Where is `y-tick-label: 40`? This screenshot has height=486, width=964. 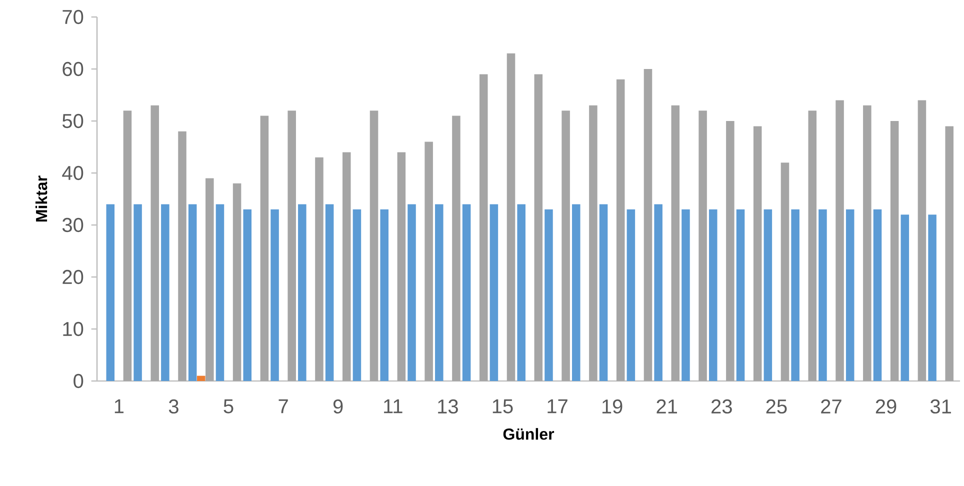 y-tick-label: 40 is located at coordinates (73, 173).